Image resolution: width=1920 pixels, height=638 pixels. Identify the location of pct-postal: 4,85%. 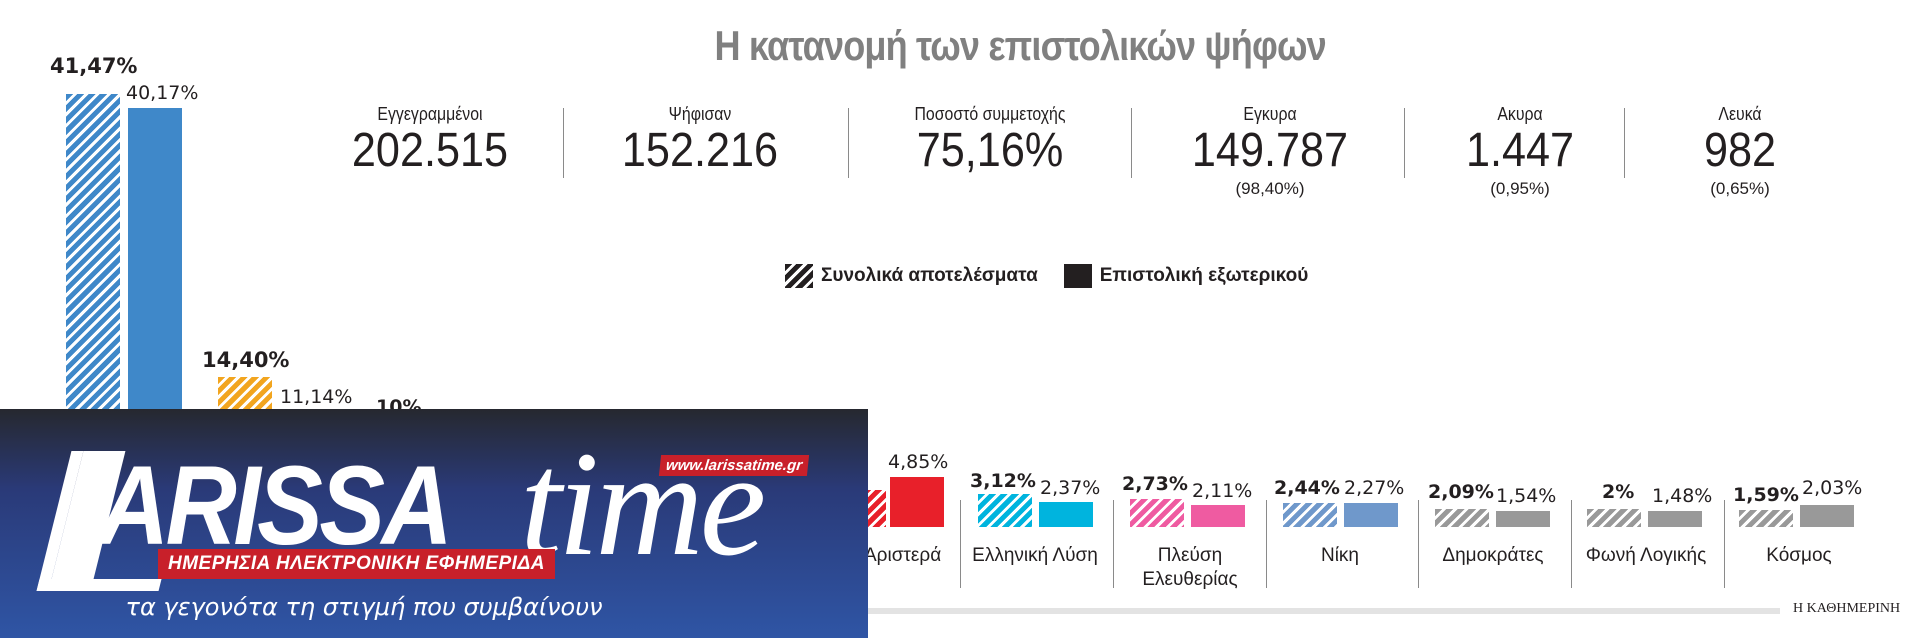
(918, 462).